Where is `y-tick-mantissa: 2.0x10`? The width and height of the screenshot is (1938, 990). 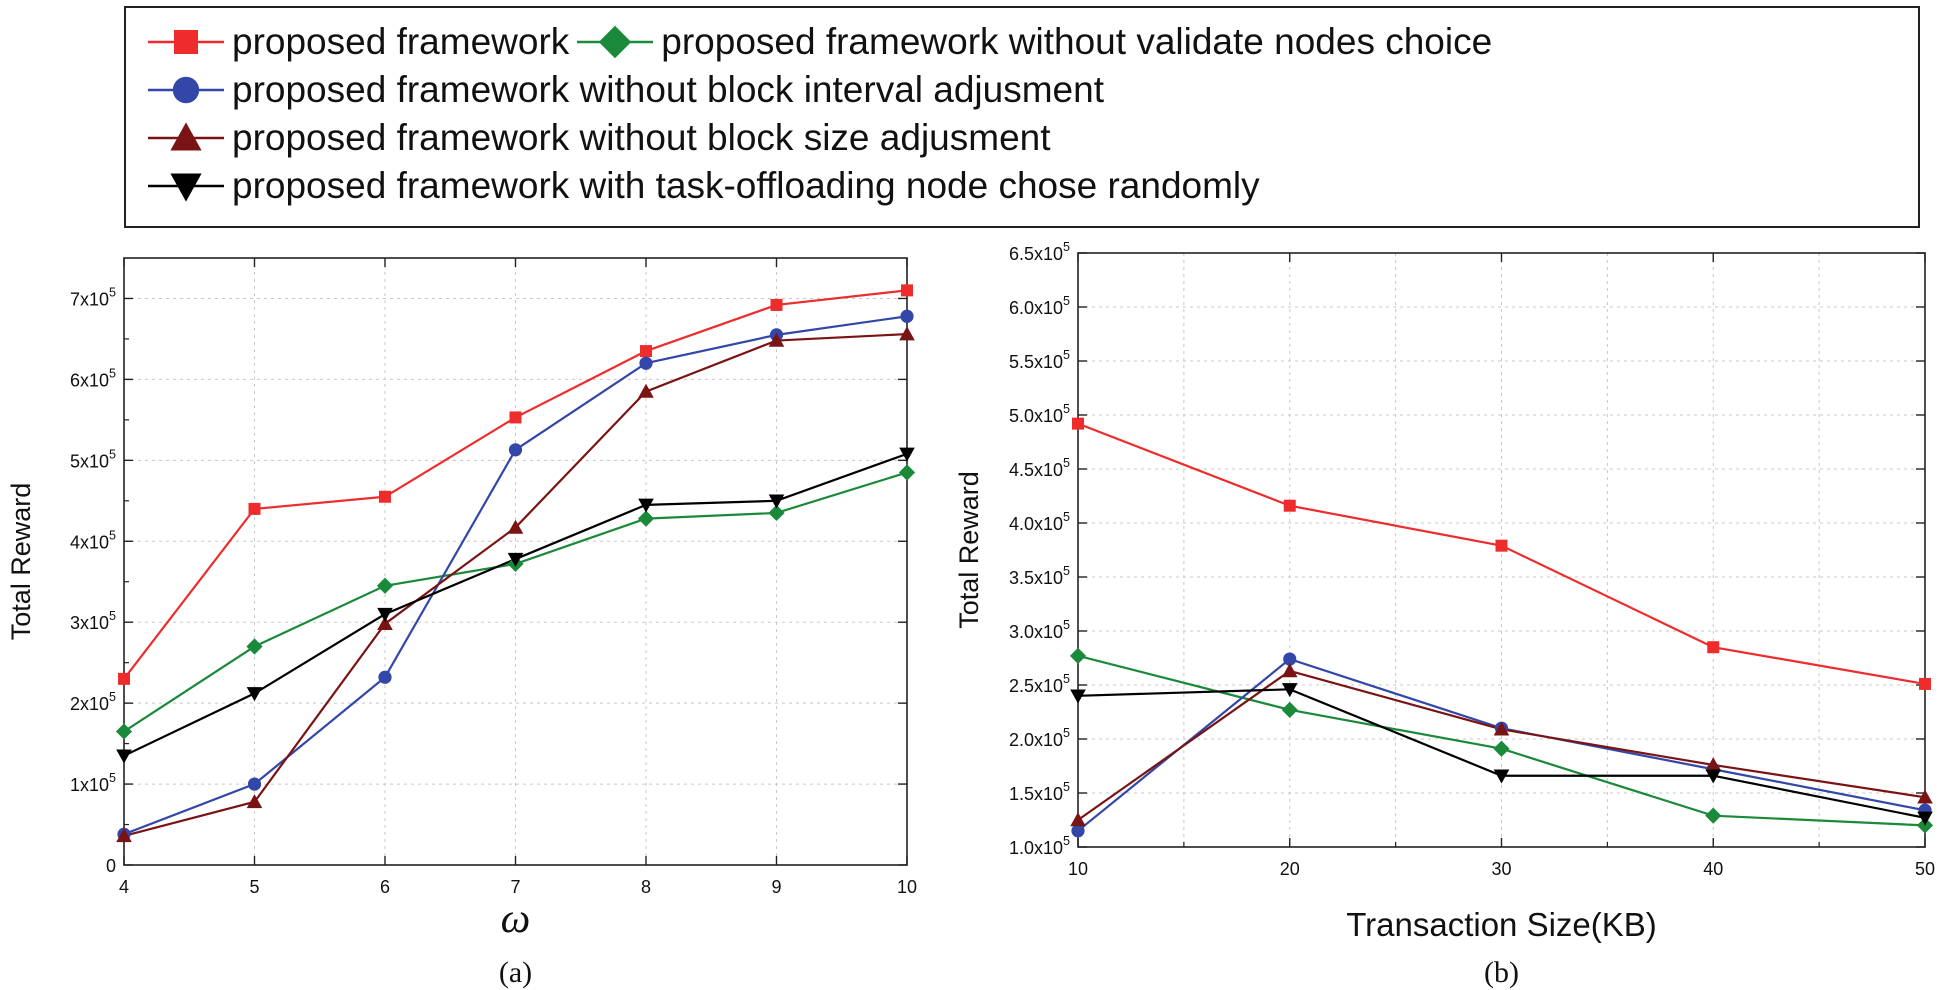 y-tick-mantissa: 2.0x10 is located at coordinates (1036, 740).